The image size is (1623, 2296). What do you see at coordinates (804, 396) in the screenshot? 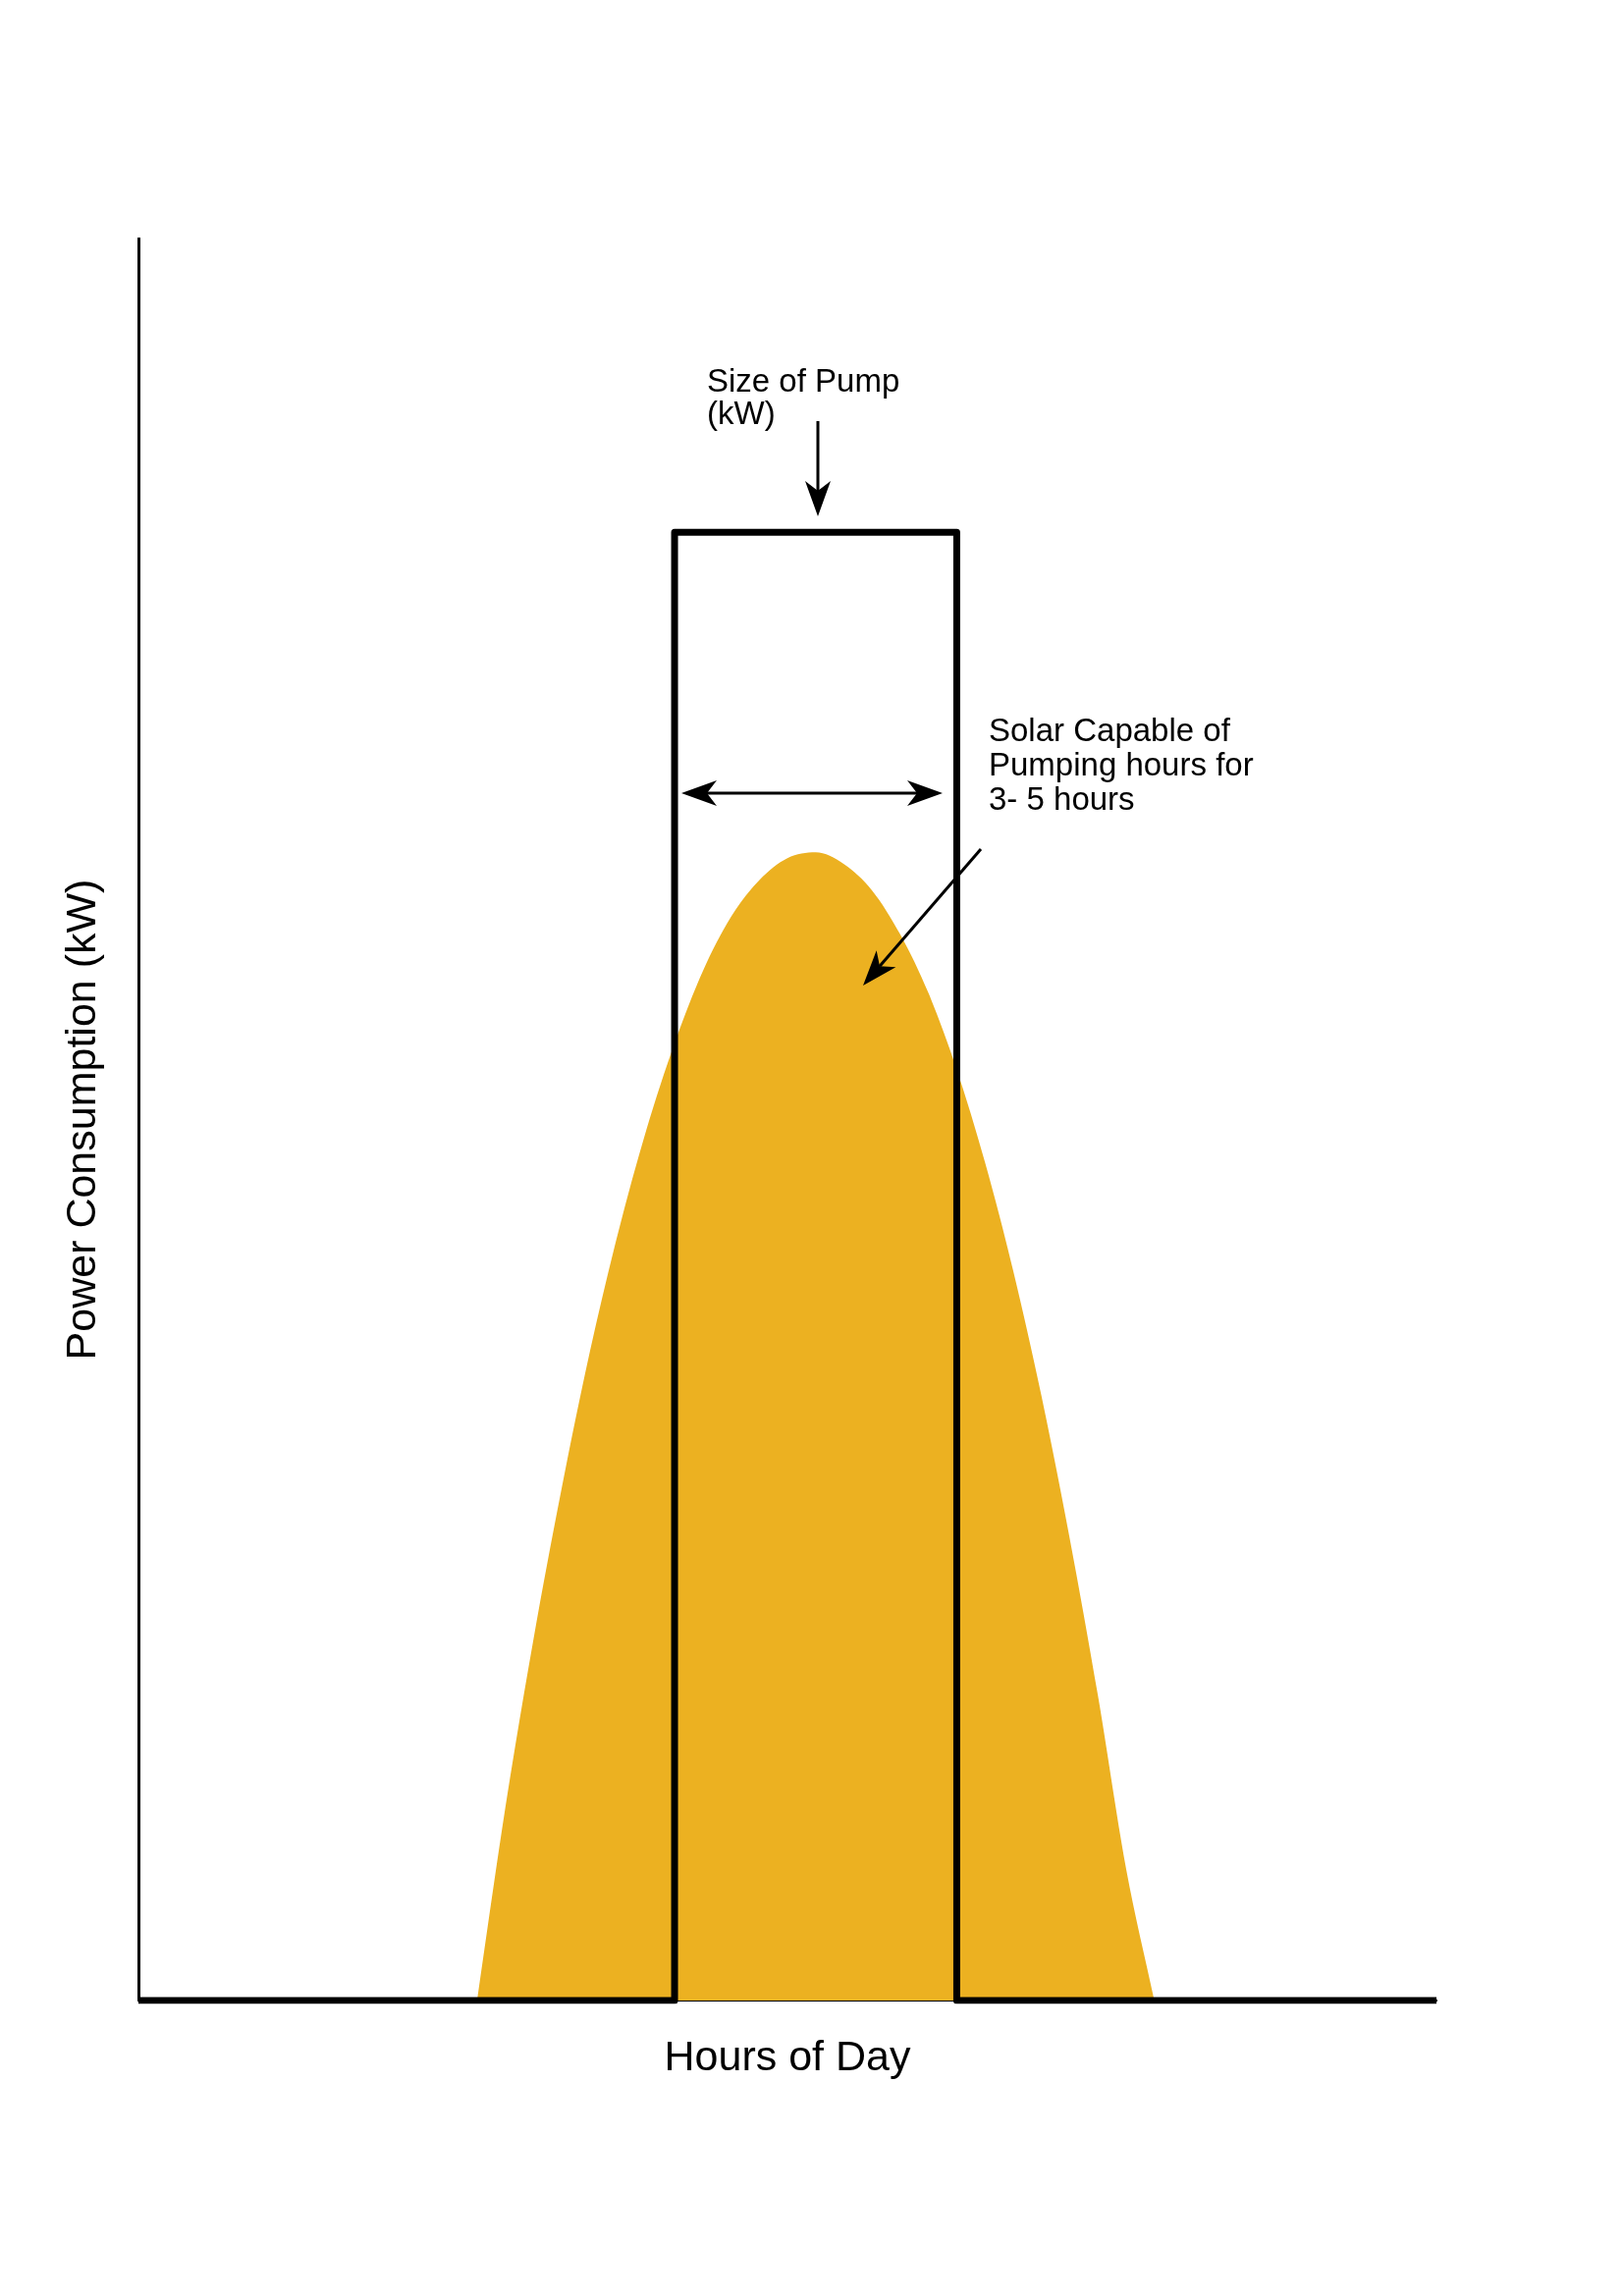
I see `text: Size of Pump (kW)` at bounding box center [804, 396].